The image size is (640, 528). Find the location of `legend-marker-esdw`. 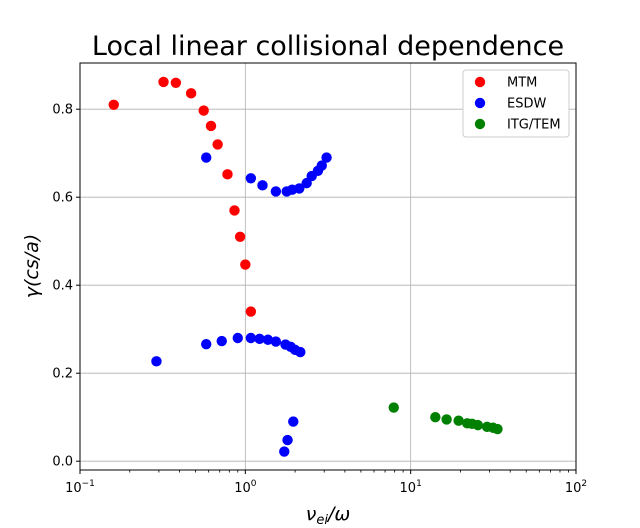

legend-marker-esdw is located at coordinates (480, 103).